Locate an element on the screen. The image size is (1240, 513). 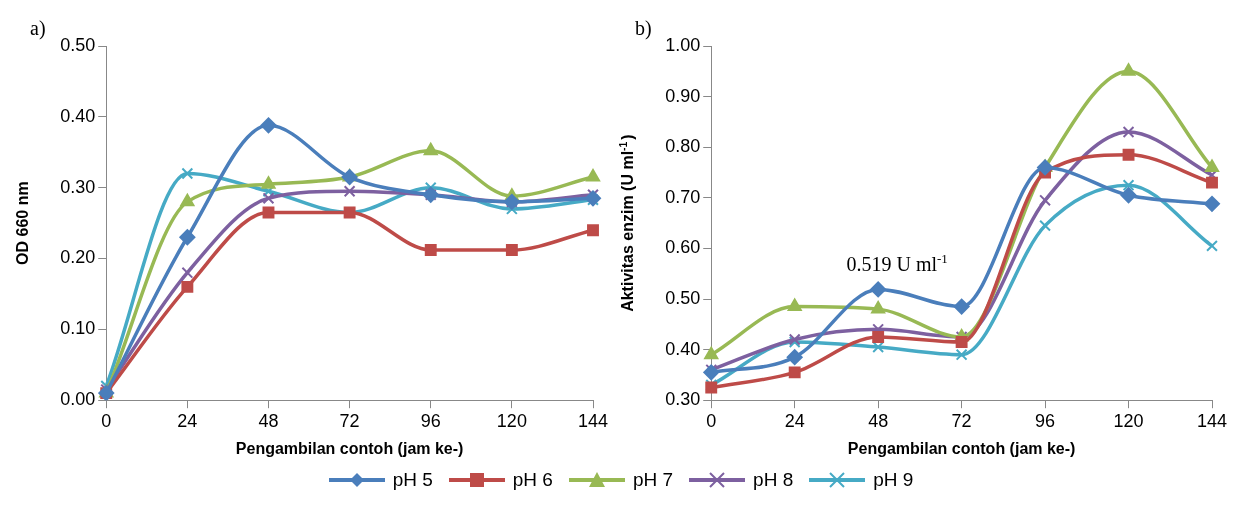
chart-title: a) is located at coordinates (38, 29).